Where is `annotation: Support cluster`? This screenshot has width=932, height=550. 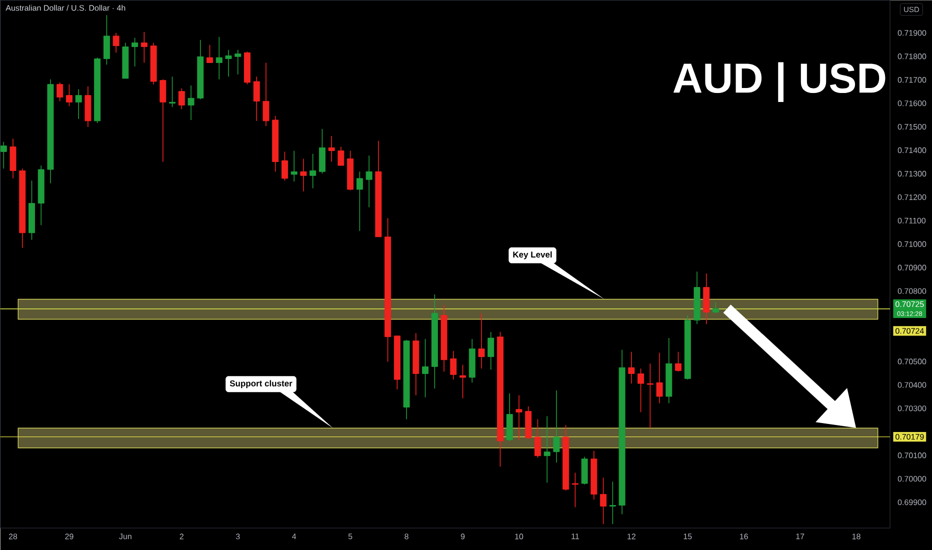
annotation: Support cluster is located at coordinates (261, 384).